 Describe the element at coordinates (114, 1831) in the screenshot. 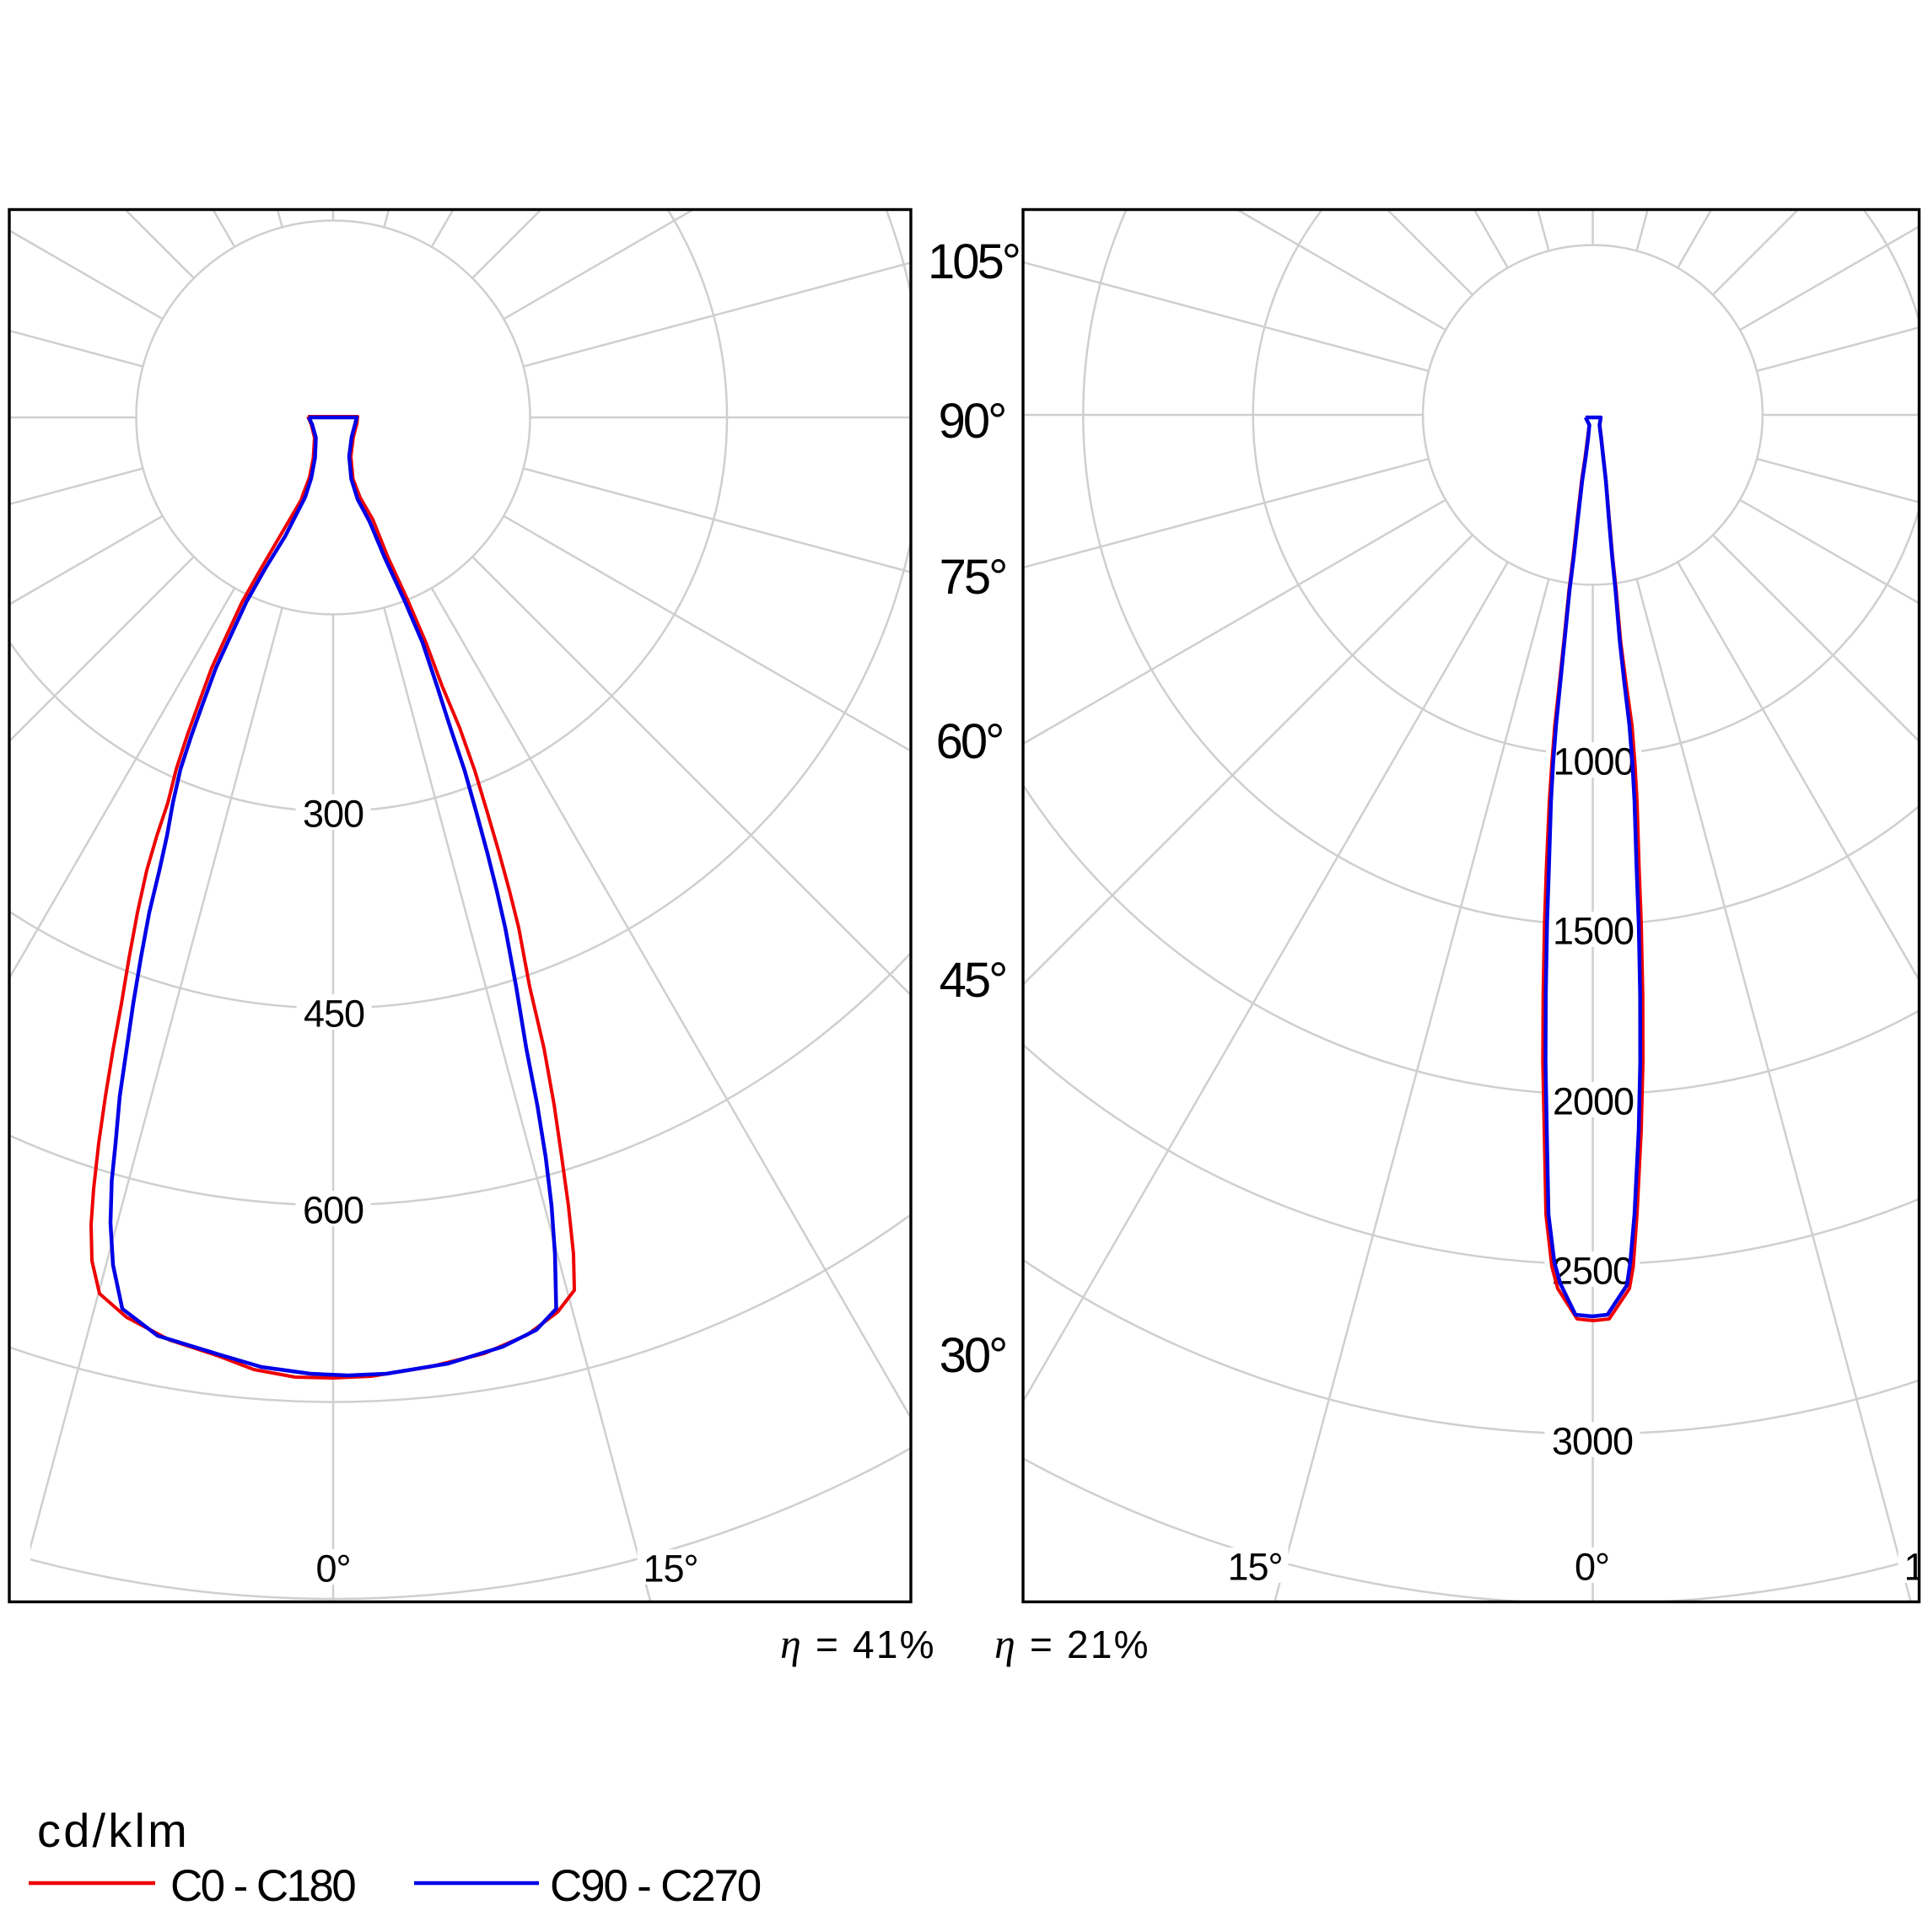

I see `svg-text: cd/klm` at that location.